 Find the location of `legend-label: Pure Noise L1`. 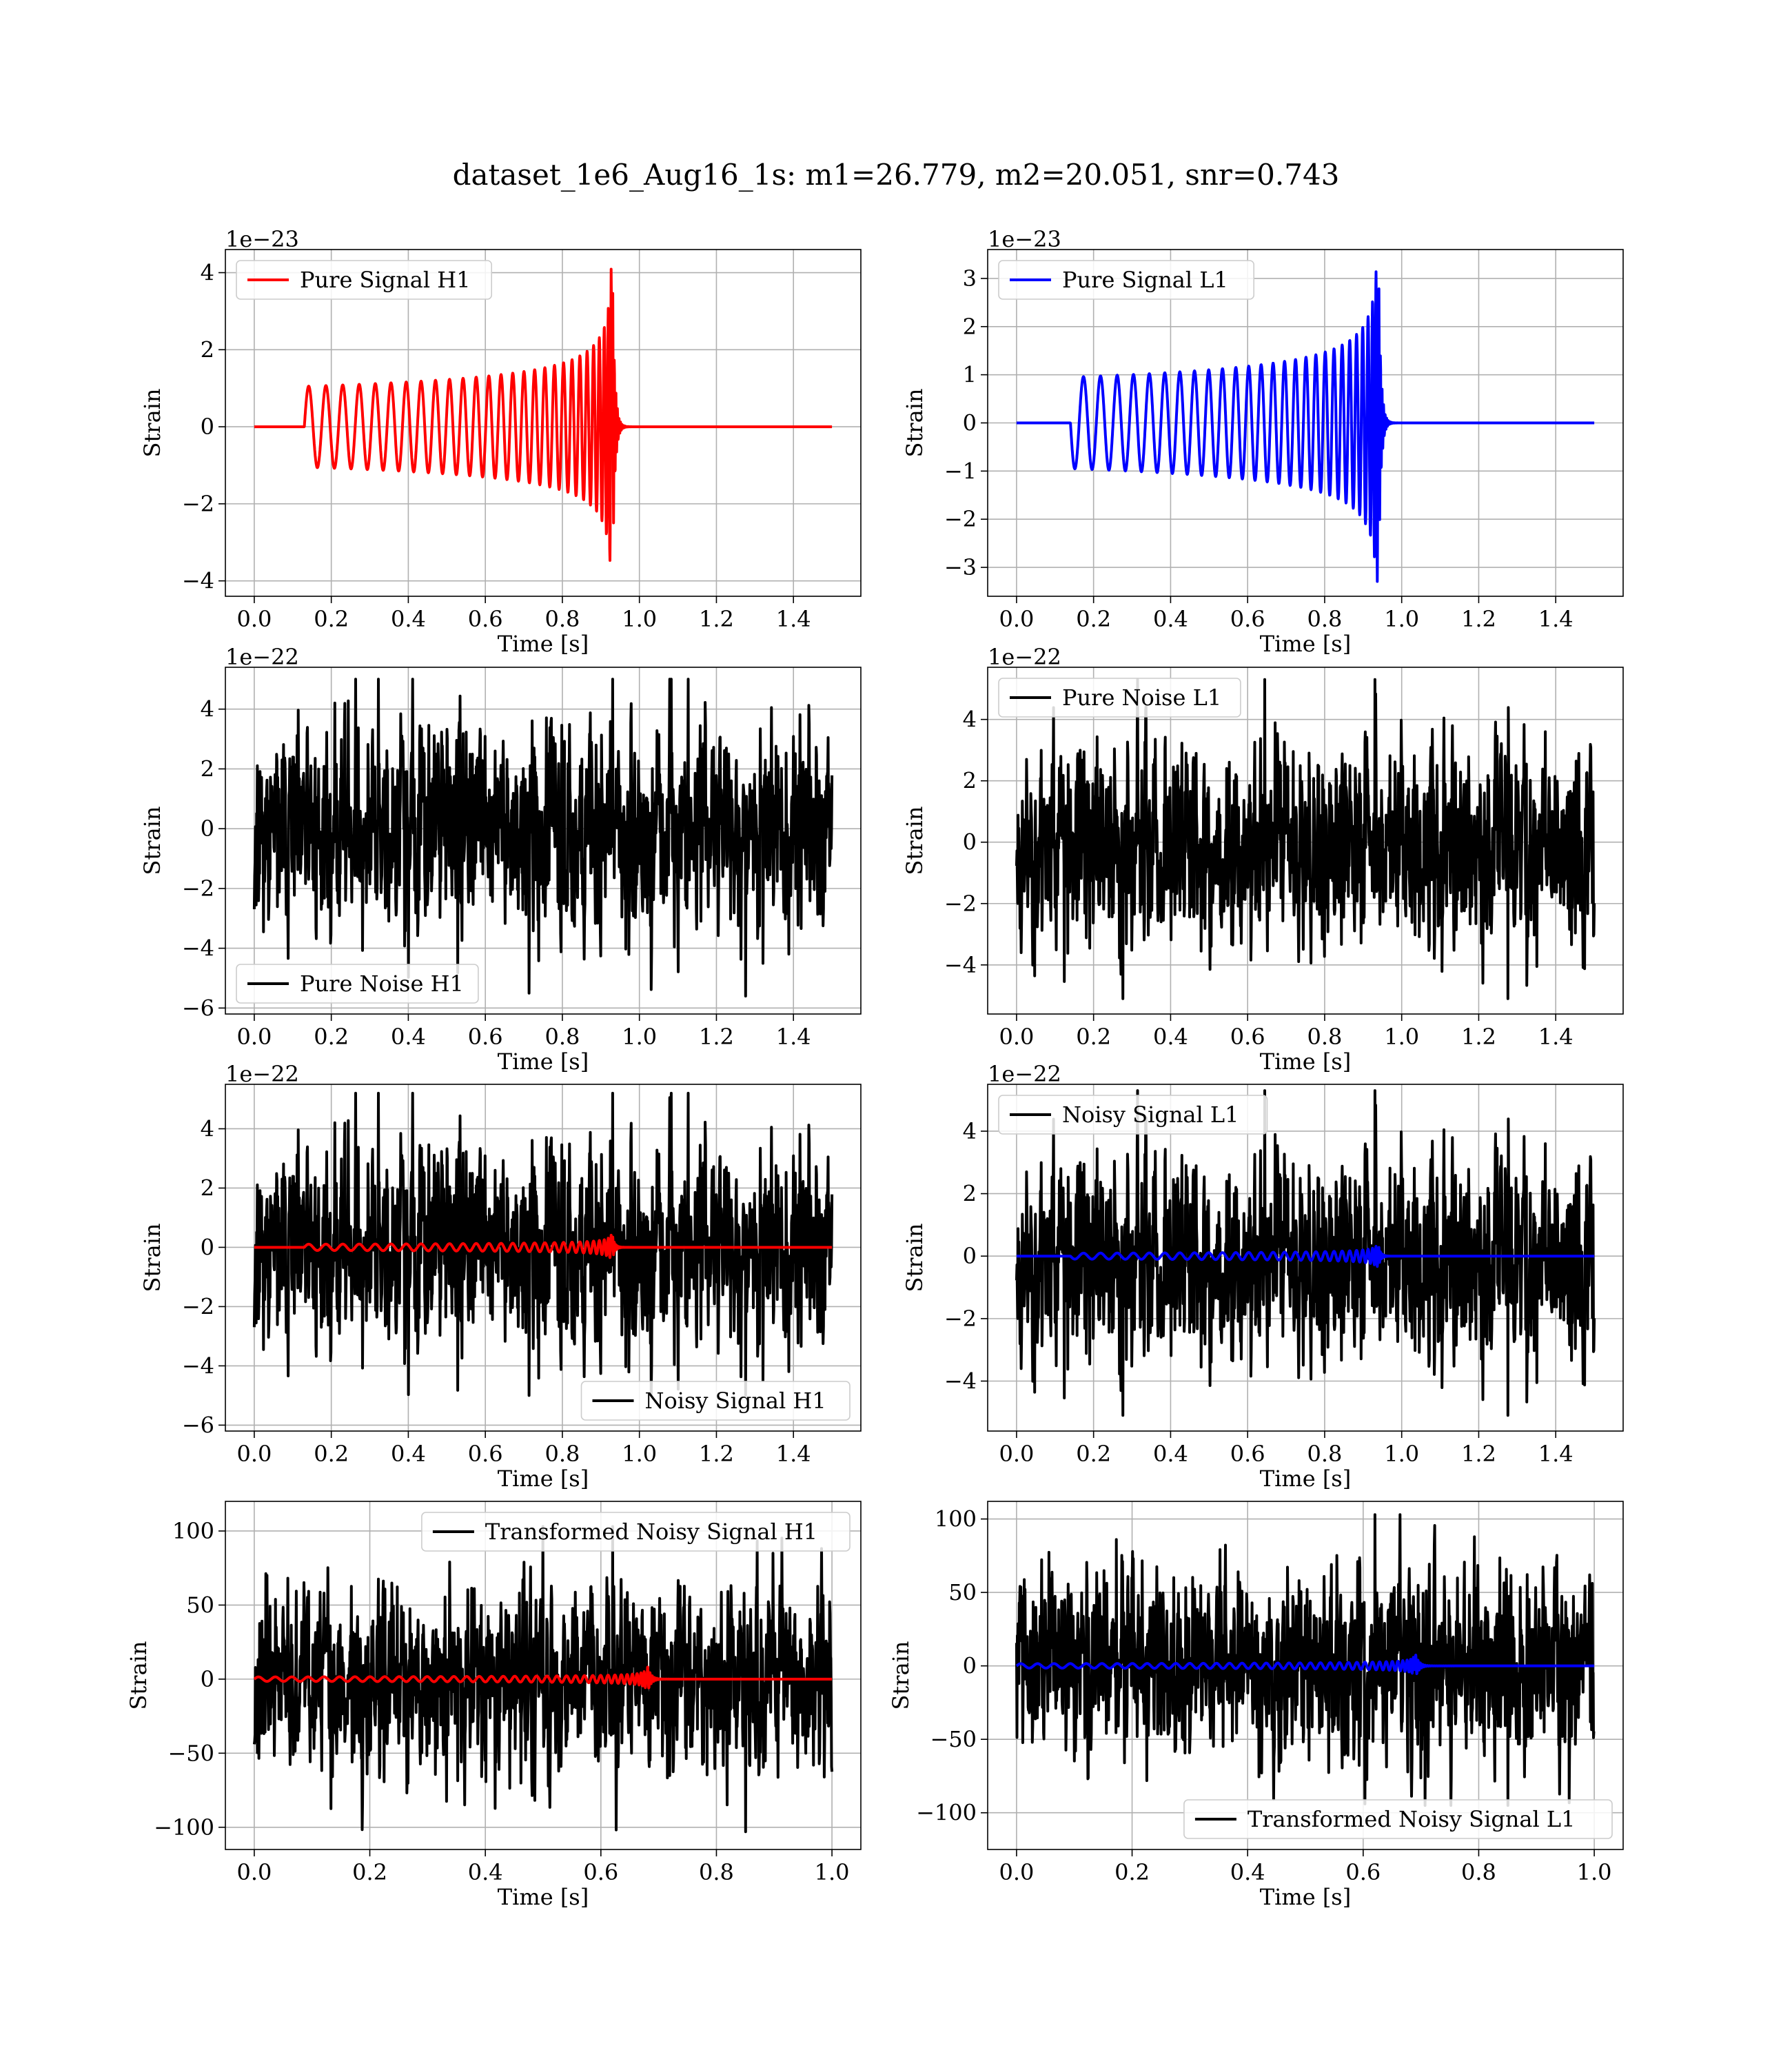

legend-label: Pure Noise L1 is located at coordinates (1141, 698).